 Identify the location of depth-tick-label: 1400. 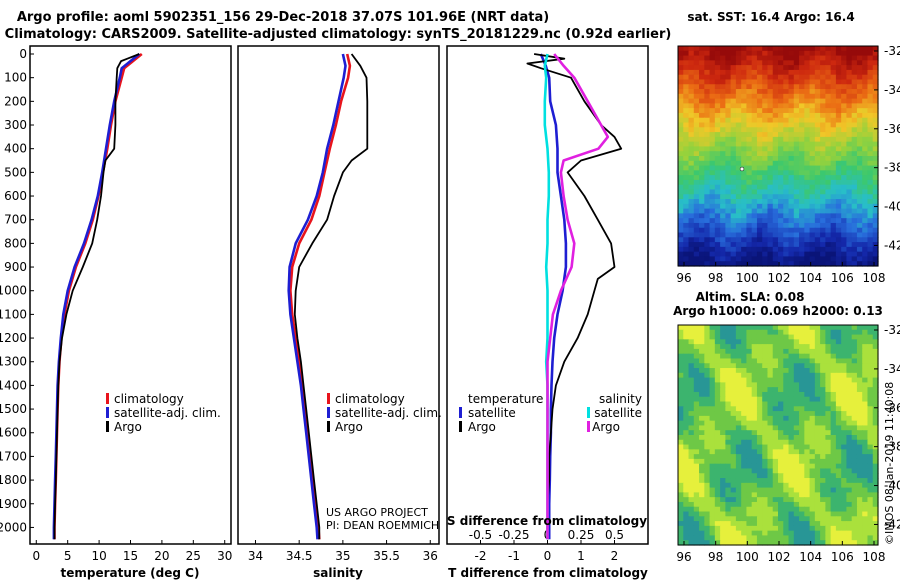
(13, 385).